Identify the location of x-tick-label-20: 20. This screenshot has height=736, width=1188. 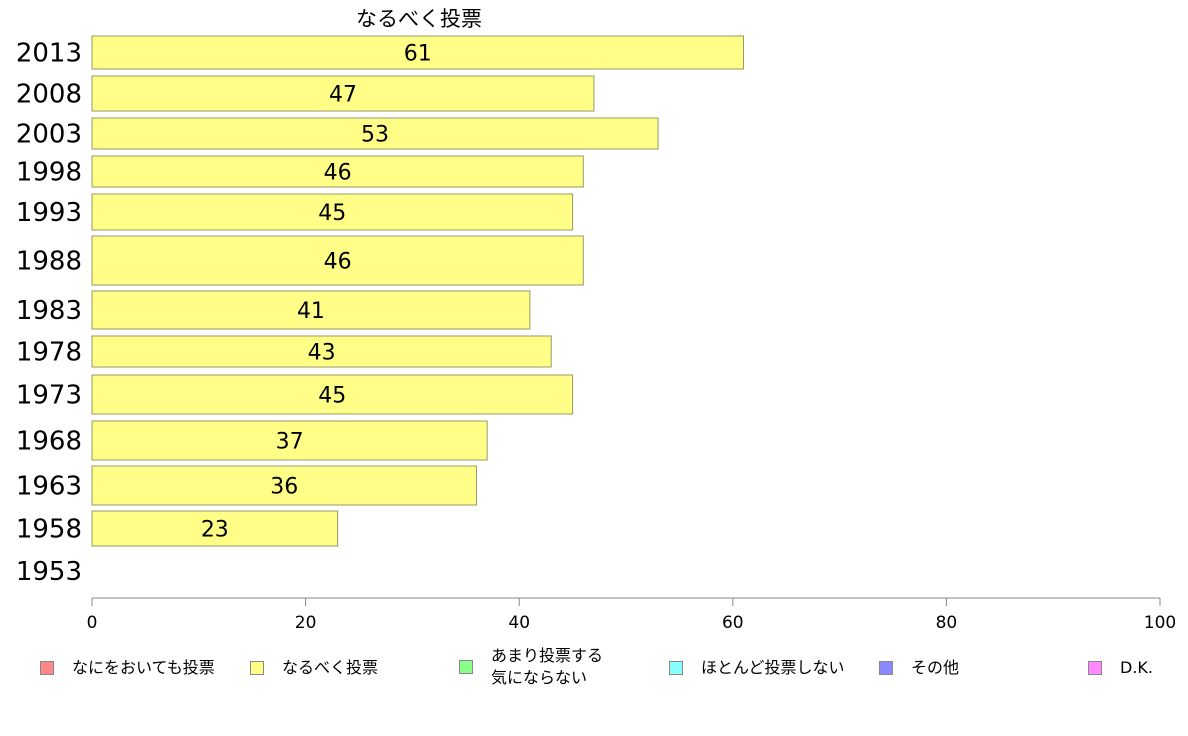
(306, 623).